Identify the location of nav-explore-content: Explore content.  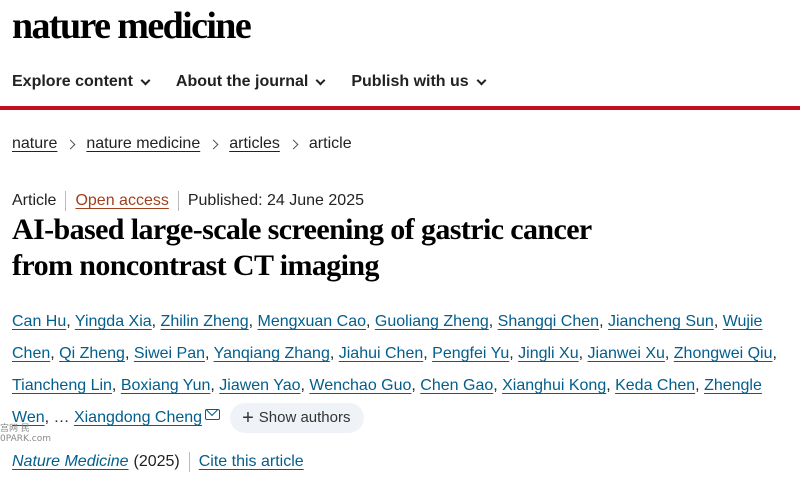
(81, 82).